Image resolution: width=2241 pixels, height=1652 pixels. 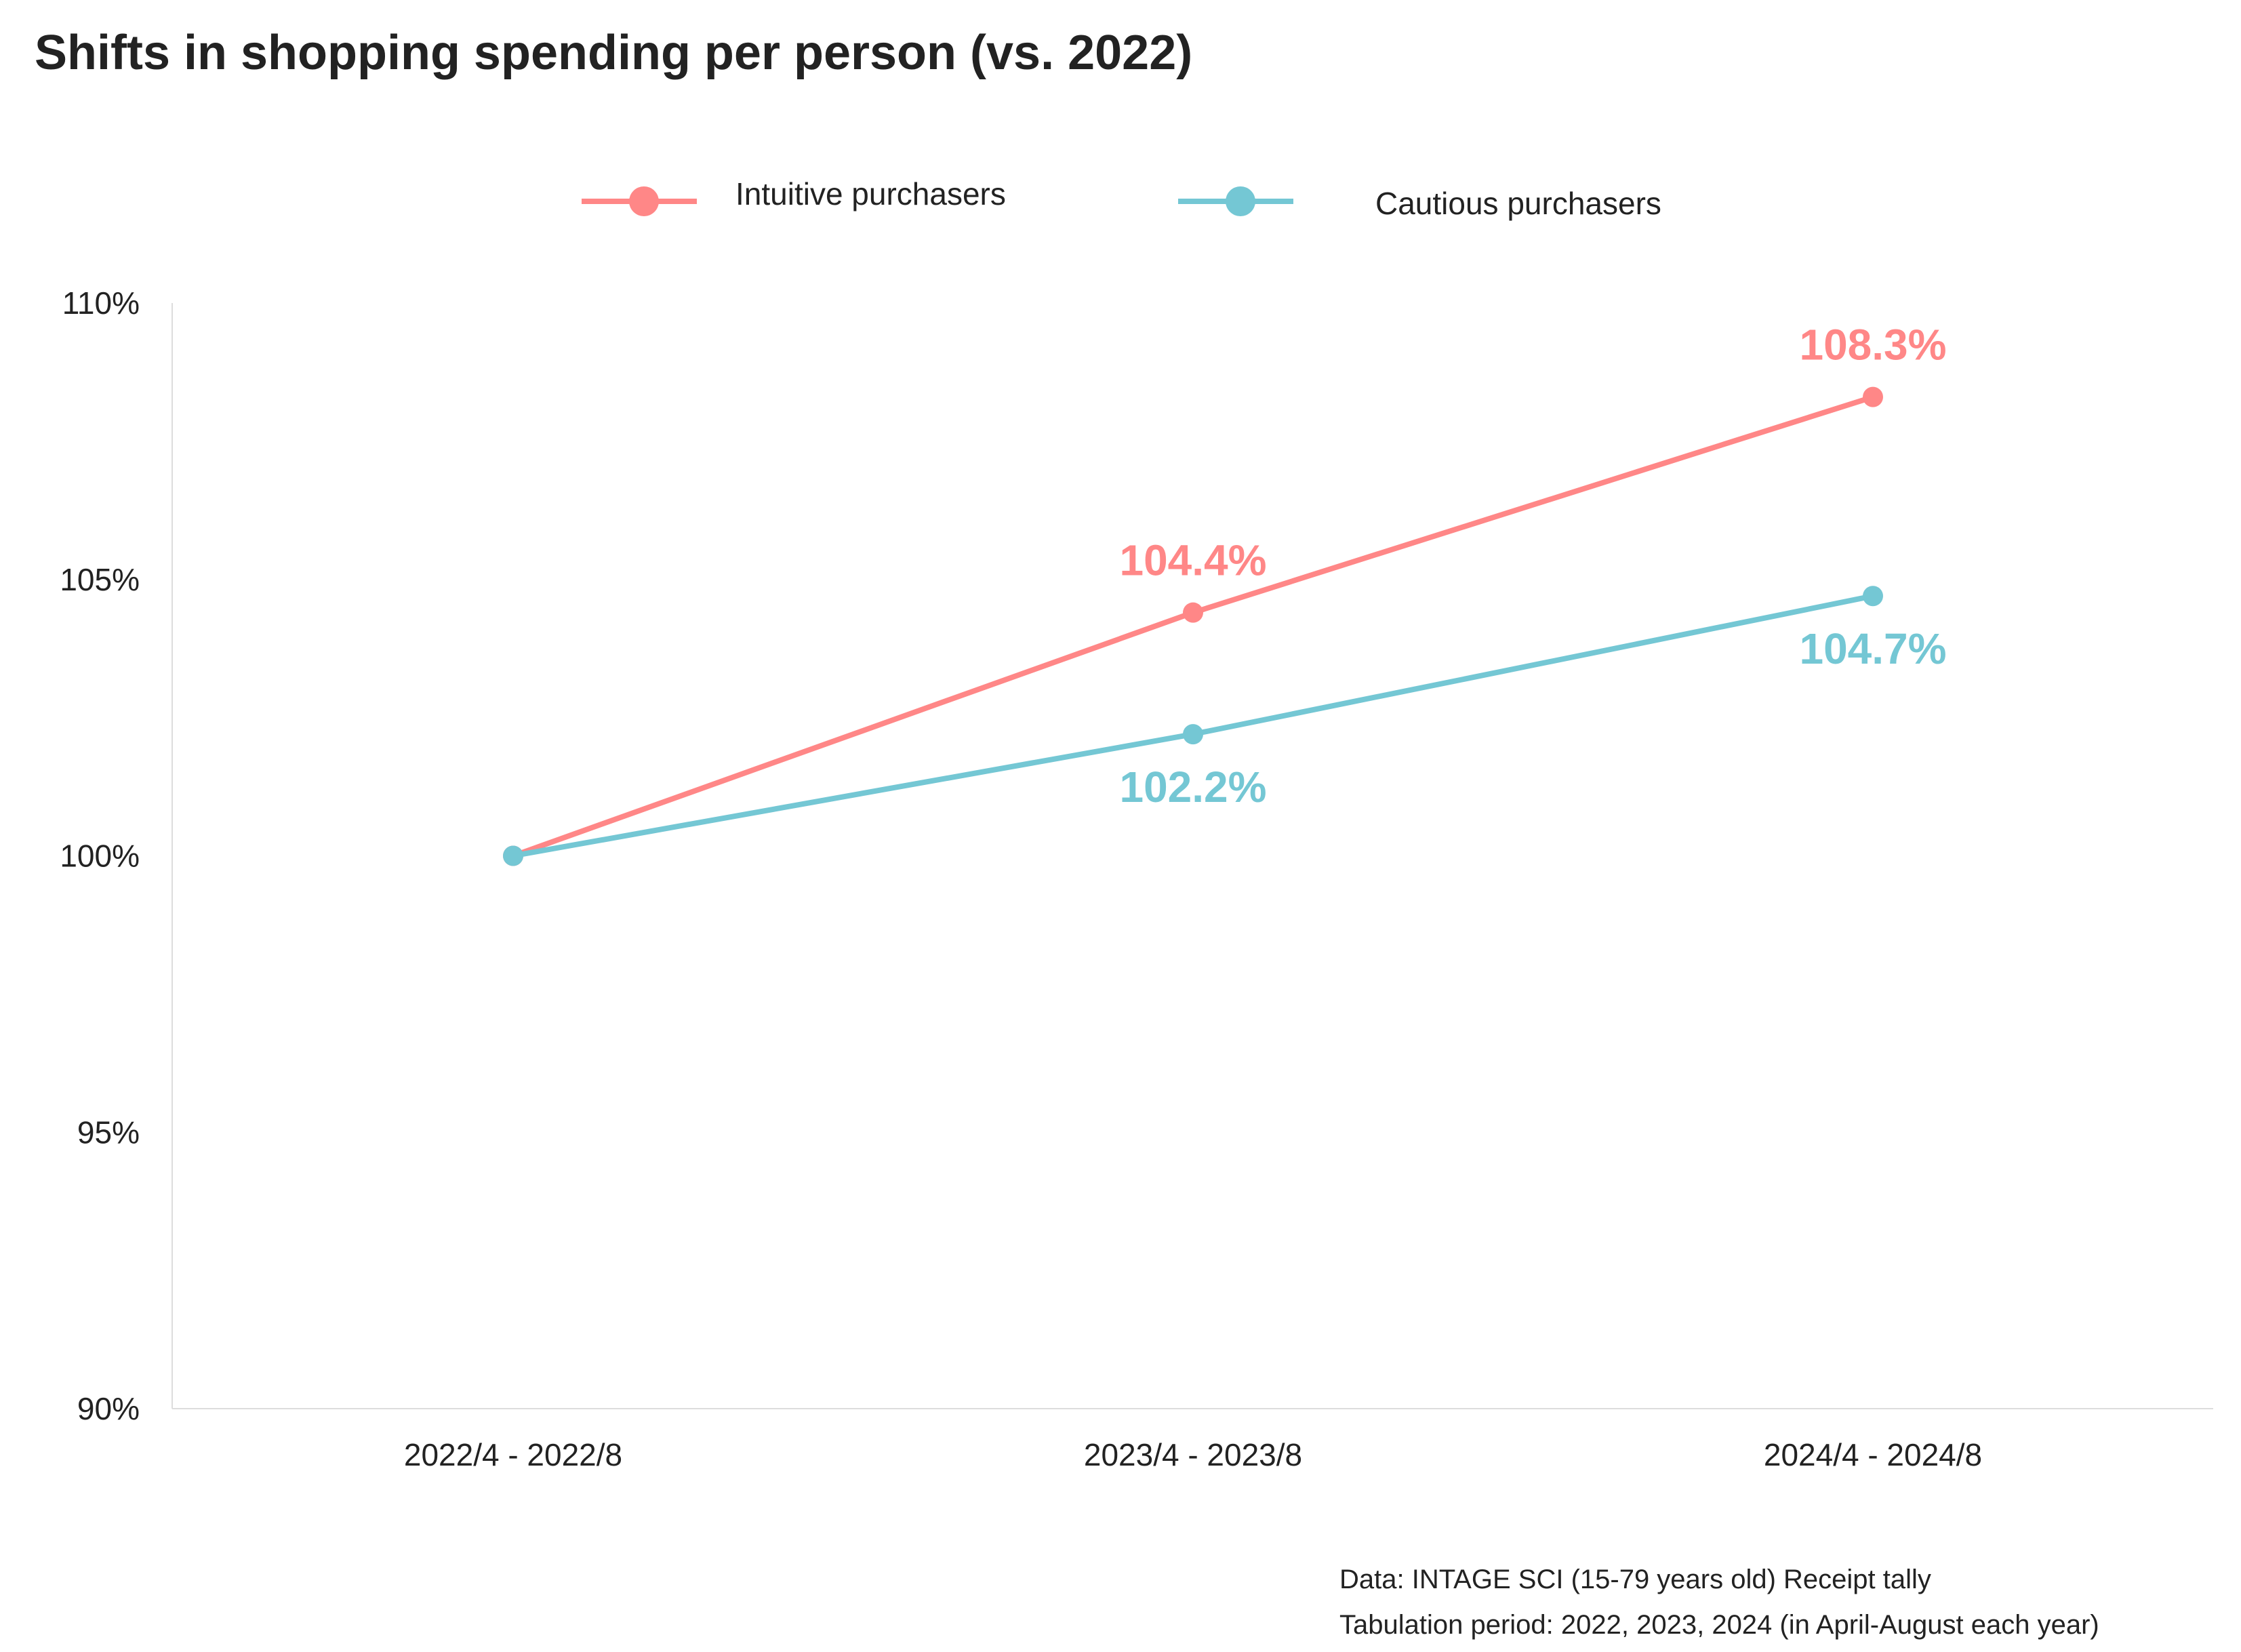 What do you see at coordinates (1240, 201) in the screenshot?
I see `legend-marker-cautious` at bounding box center [1240, 201].